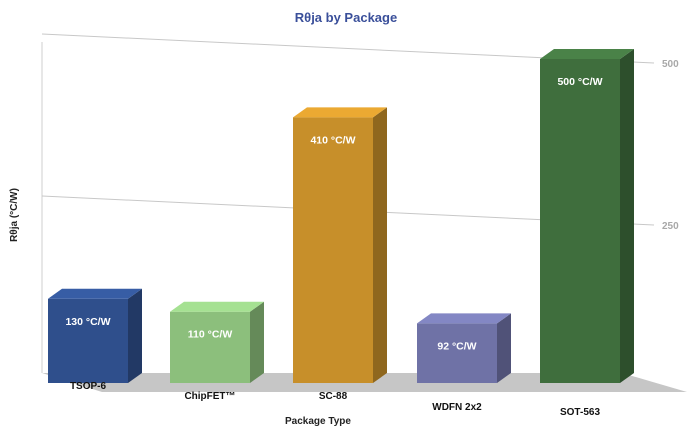  Describe the element at coordinates (670, 64) in the screenshot. I see `y-tick-label: 500` at that location.